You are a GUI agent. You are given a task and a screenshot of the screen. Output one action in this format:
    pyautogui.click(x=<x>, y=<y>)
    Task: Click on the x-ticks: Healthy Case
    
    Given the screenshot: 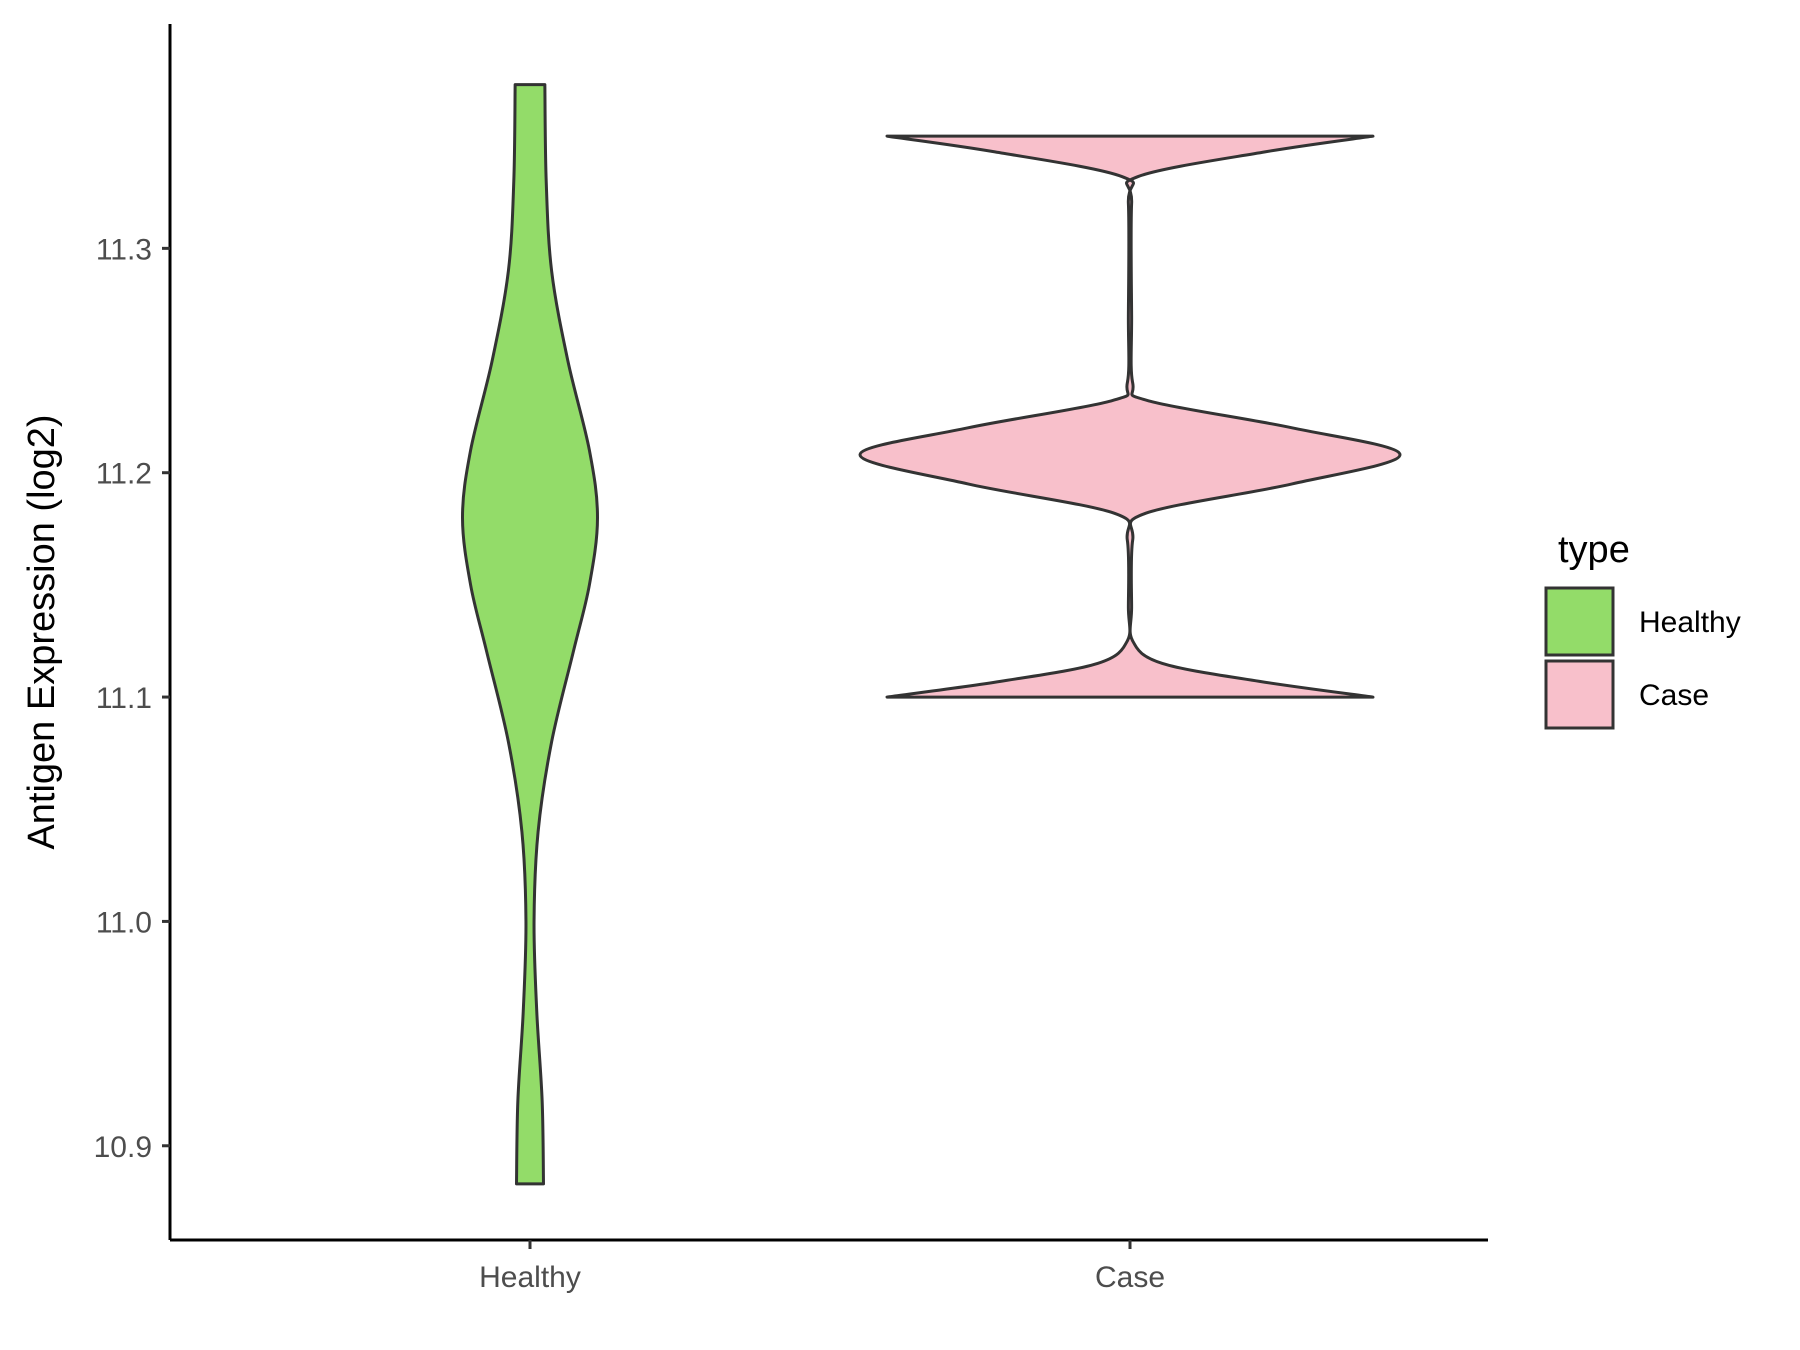 What is the action you would take?
    pyautogui.click(x=822, y=1267)
    